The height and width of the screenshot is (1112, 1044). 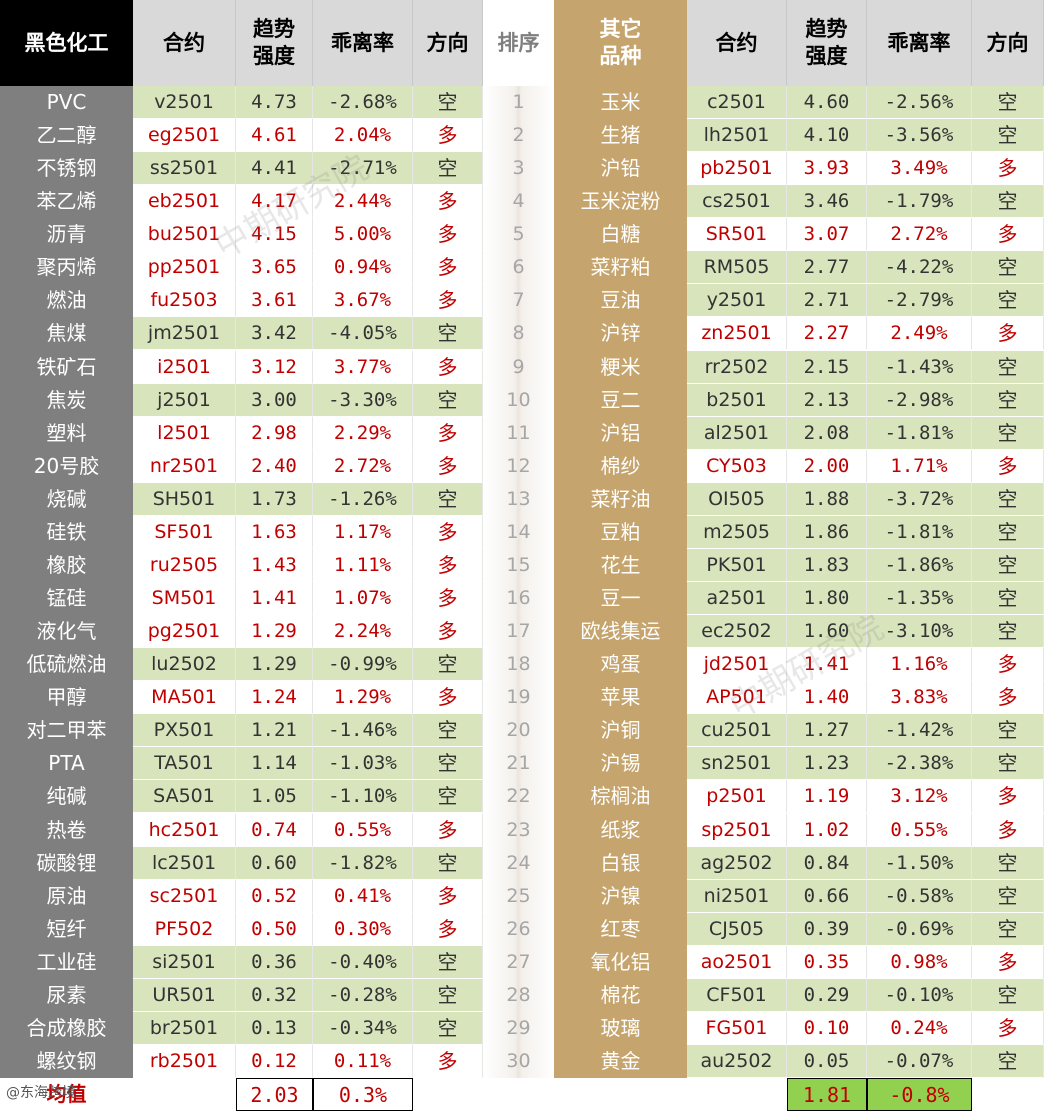 What do you see at coordinates (827, 995) in the screenshot?
I see `right-row-strength: 0.29` at bounding box center [827, 995].